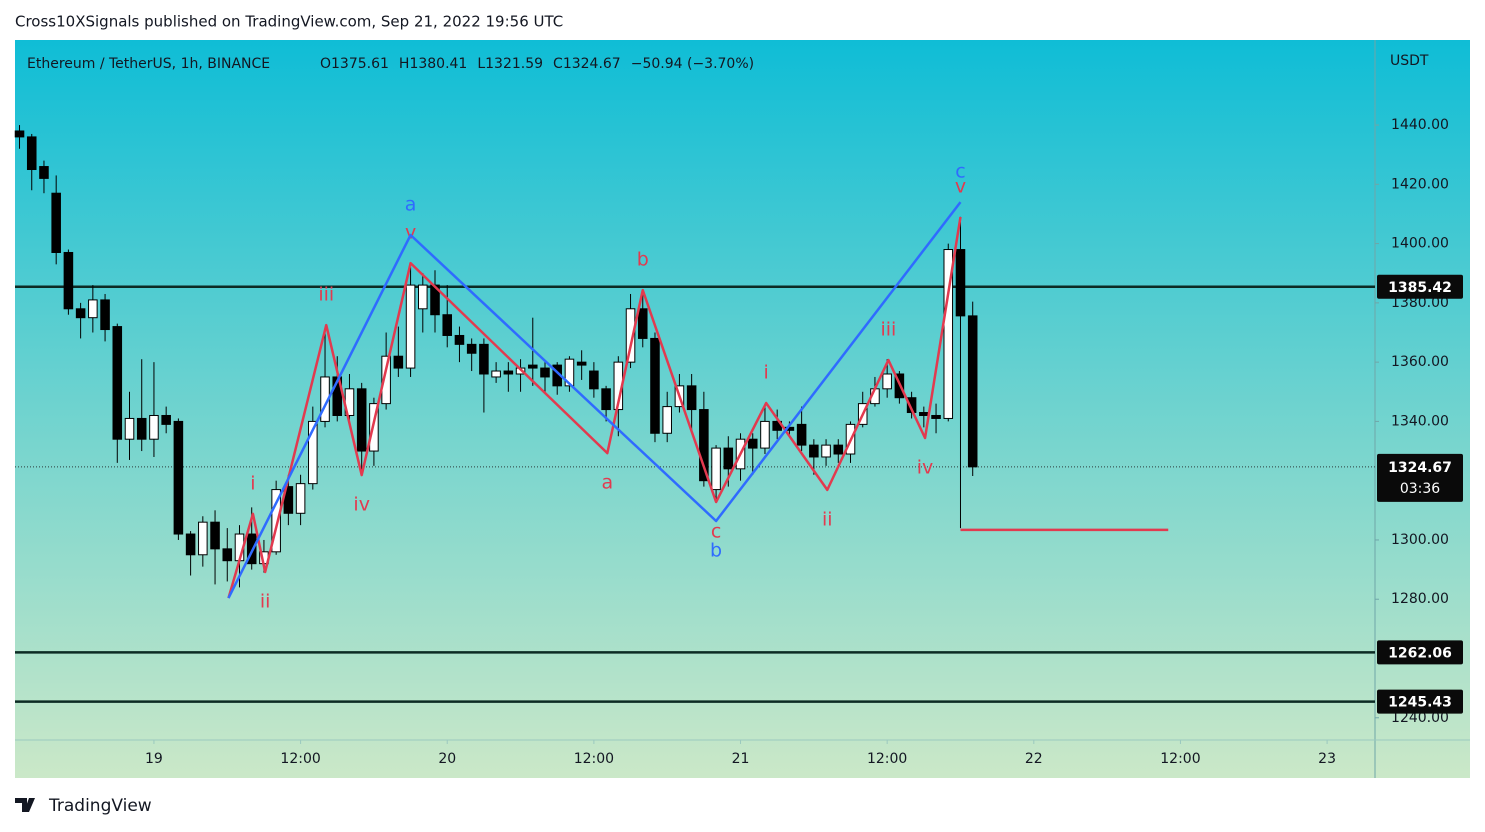 The height and width of the screenshot is (832, 1485). What do you see at coordinates (154, 759) in the screenshot?
I see `x-tick-label: 19` at bounding box center [154, 759].